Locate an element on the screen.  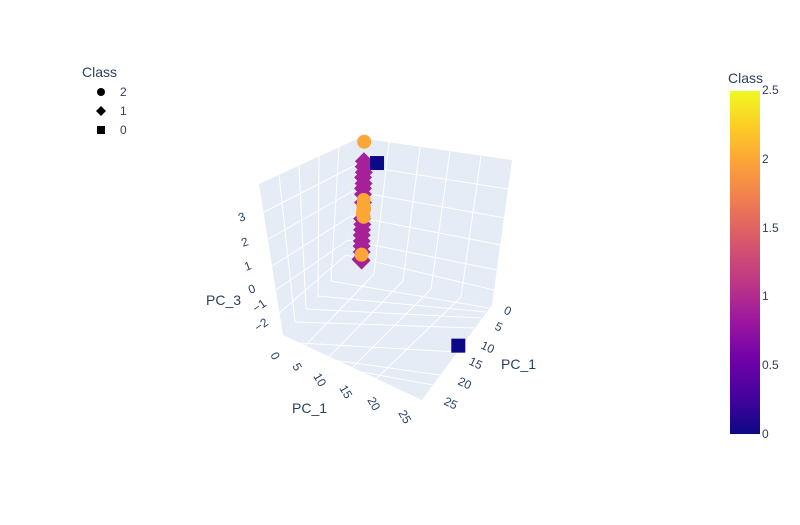
legend-title: Class is located at coordinates (99, 72).